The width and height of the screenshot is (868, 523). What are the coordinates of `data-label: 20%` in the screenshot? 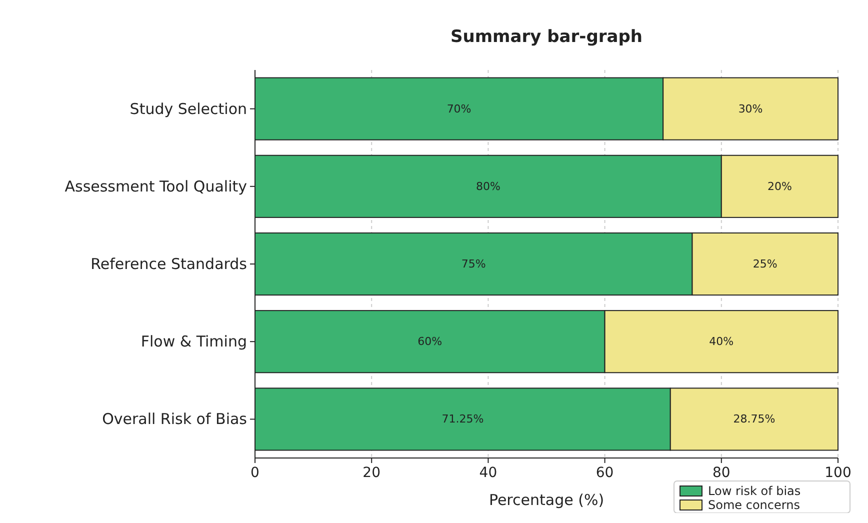 It's located at (779, 186).